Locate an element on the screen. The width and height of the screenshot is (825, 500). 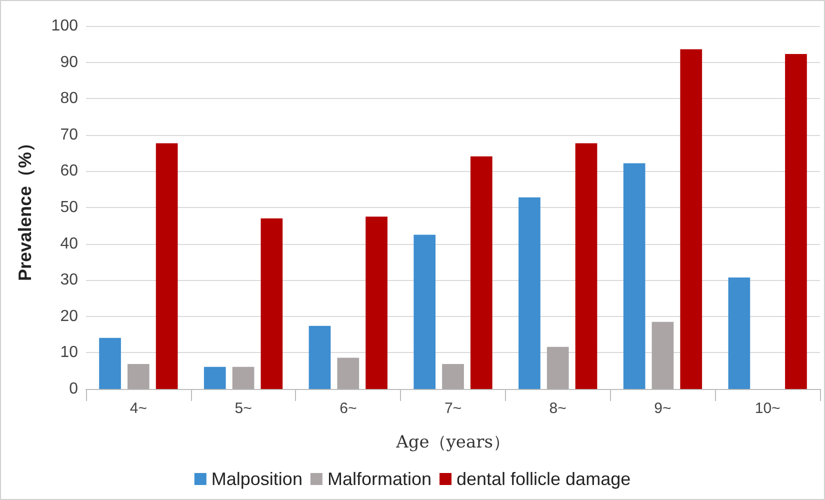
x-axis-title: Age（years） is located at coordinates (452, 442).